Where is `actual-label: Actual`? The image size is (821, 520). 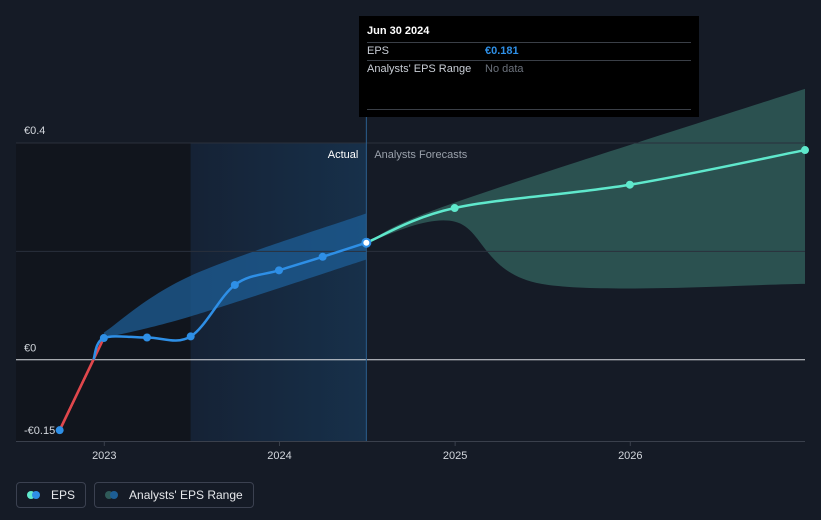 actual-label: Actual is located at coordinates (343, 155).